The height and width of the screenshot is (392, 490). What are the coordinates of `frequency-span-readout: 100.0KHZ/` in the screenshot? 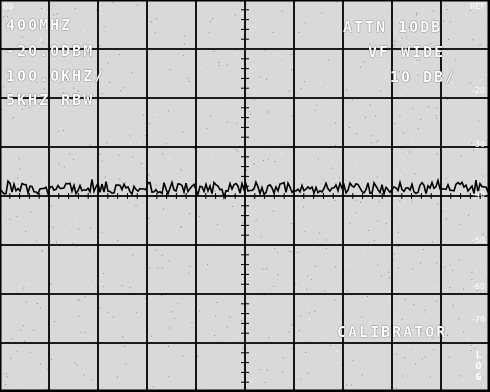 It's located at (56, 76).